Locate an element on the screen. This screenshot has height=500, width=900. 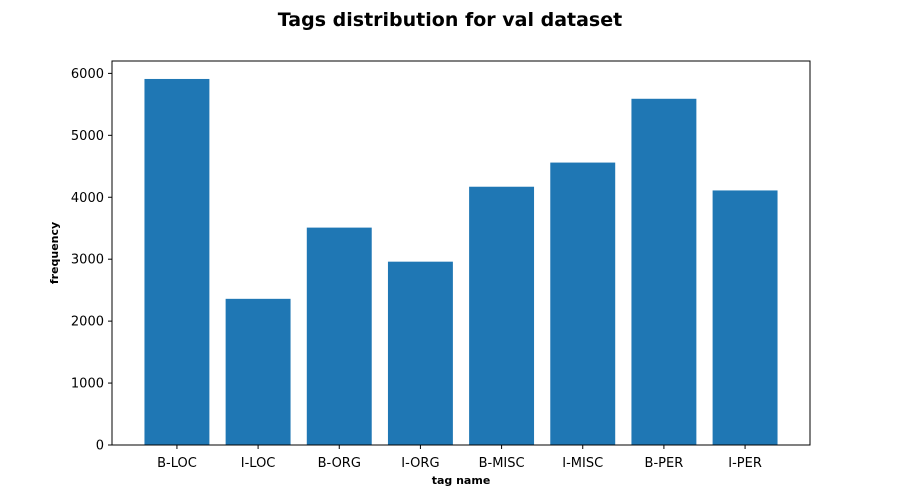
bar-i-loc is located at coordinates (258, 371).